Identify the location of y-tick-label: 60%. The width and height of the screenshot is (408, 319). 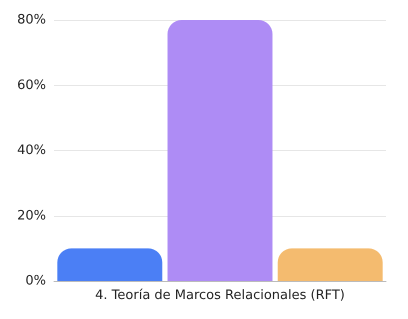
(31, 85).